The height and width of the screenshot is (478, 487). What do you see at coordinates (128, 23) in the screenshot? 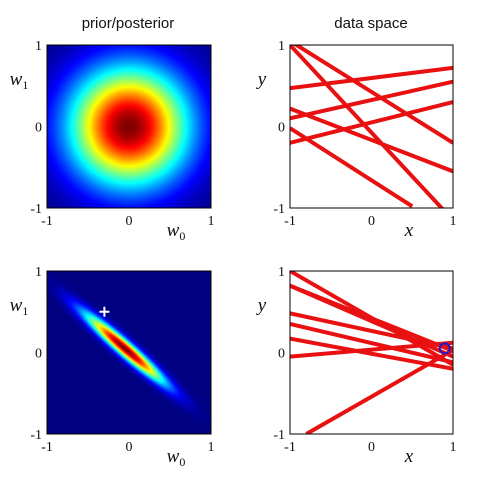
I see `title-prior-posterior: prior/posterior` at bounding box center [128, 23].